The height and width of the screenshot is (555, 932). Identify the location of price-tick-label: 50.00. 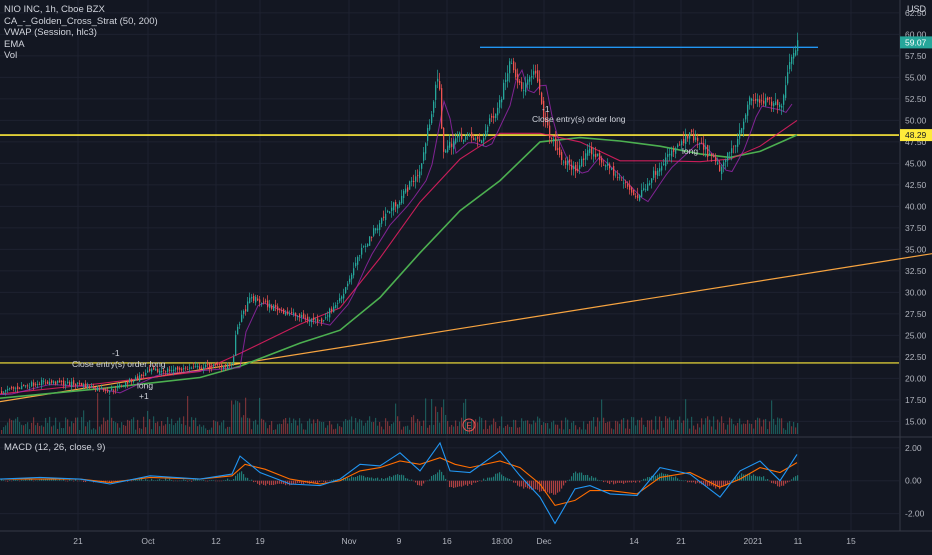
(916, 120).